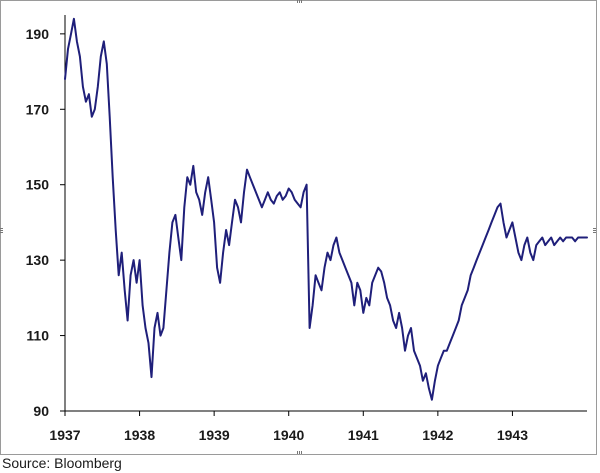  Describe the element at coordinates (41, 411) in the screenshot. I see `y-tick-label: 90` at that location.